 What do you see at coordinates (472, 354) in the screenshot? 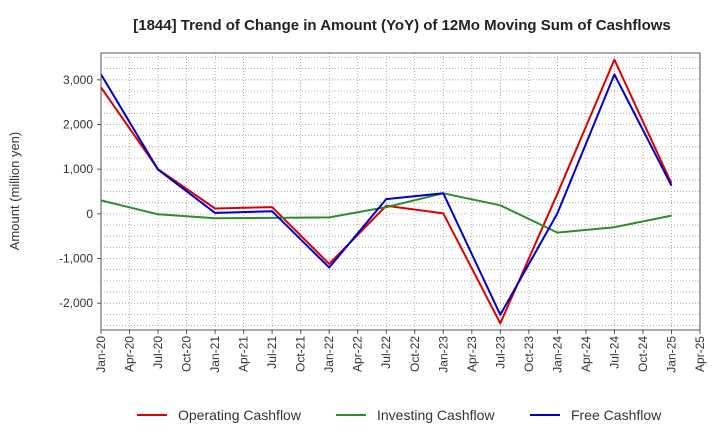
I see `x-tick-label: Apr-23` at bounding box center [472, 354].